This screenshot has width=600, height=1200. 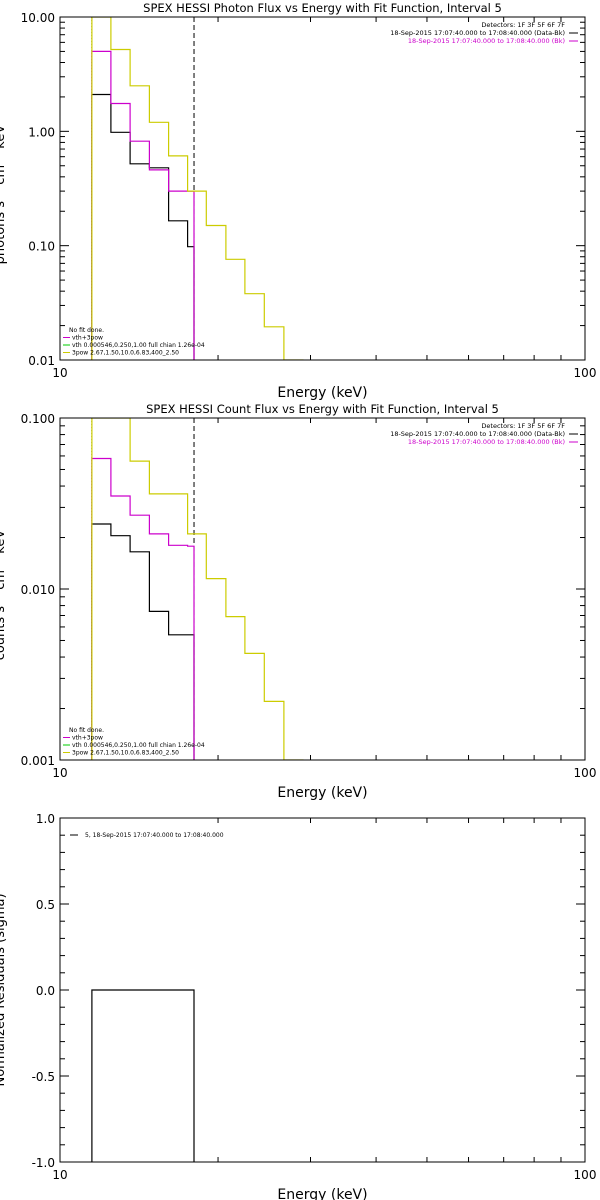 I want to click on y-axis-label: photons s⁻¹ cm⁻² keV⁻¹, so click(x=4, y=189).